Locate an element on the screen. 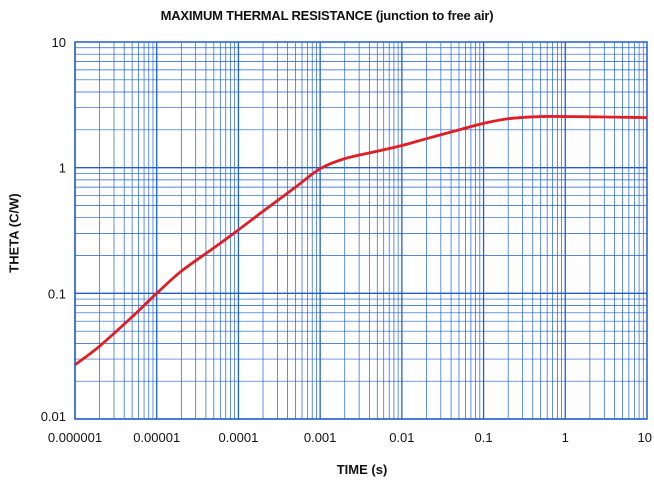  x-tick-label: 0.00001 is located at coordinates (156, 437).